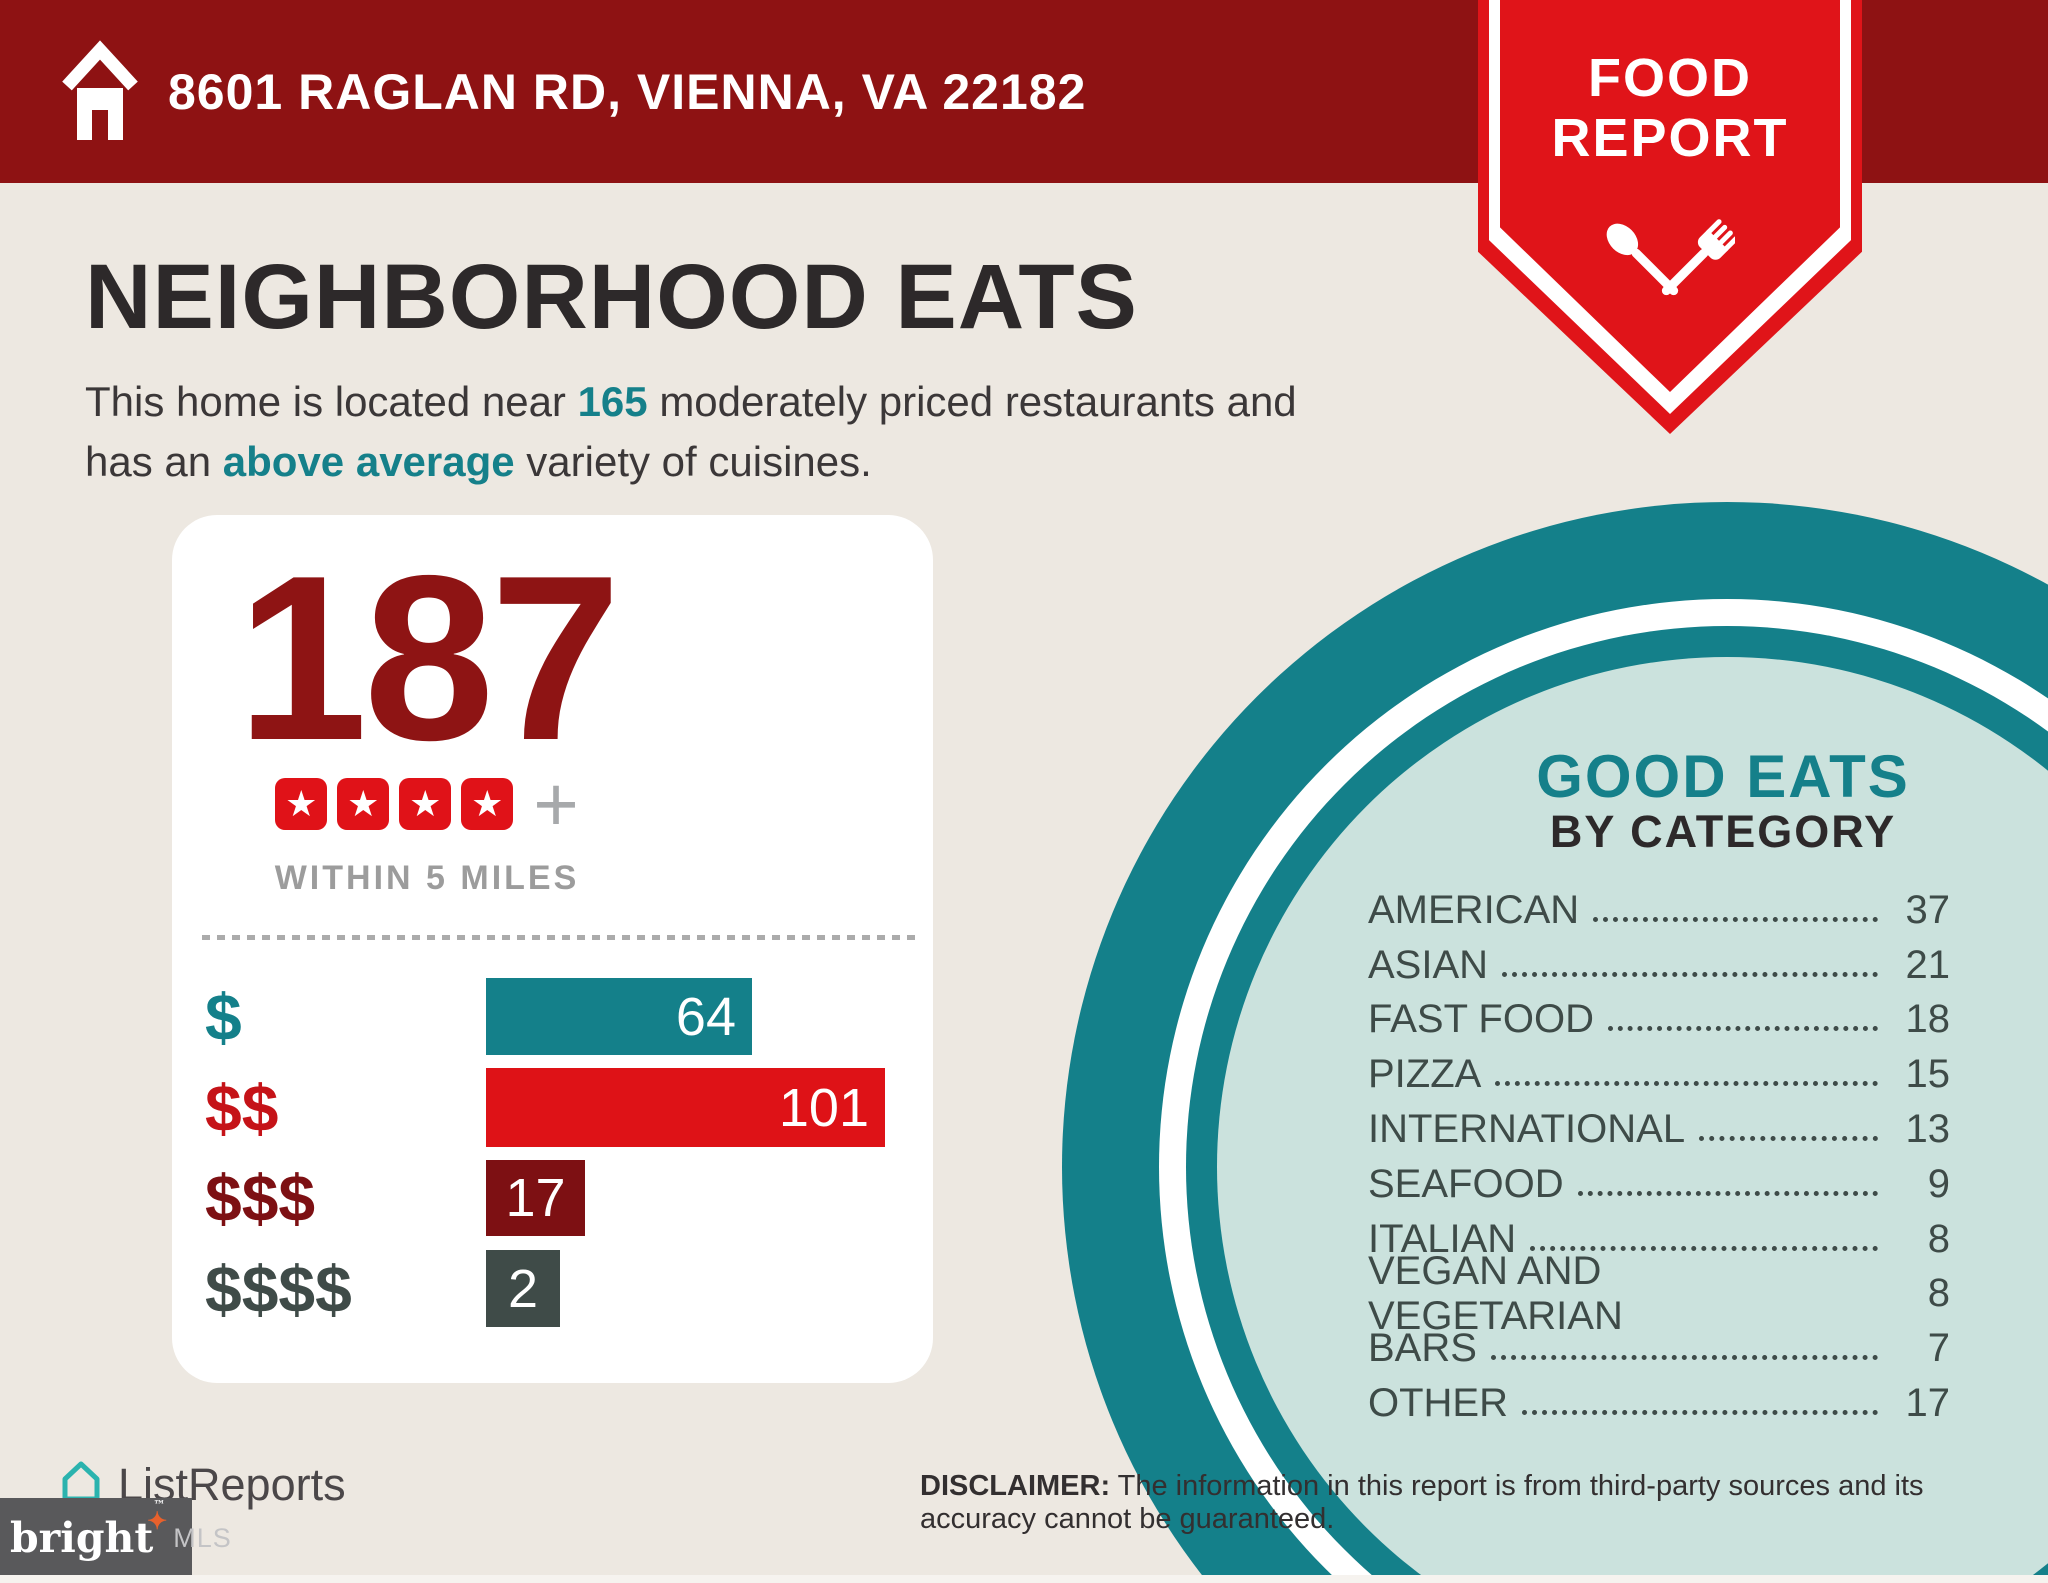 Image resolution: width=2048 pixels, height=1583 pixels. I want to click on bright-text: bright, so click(82, 1538).